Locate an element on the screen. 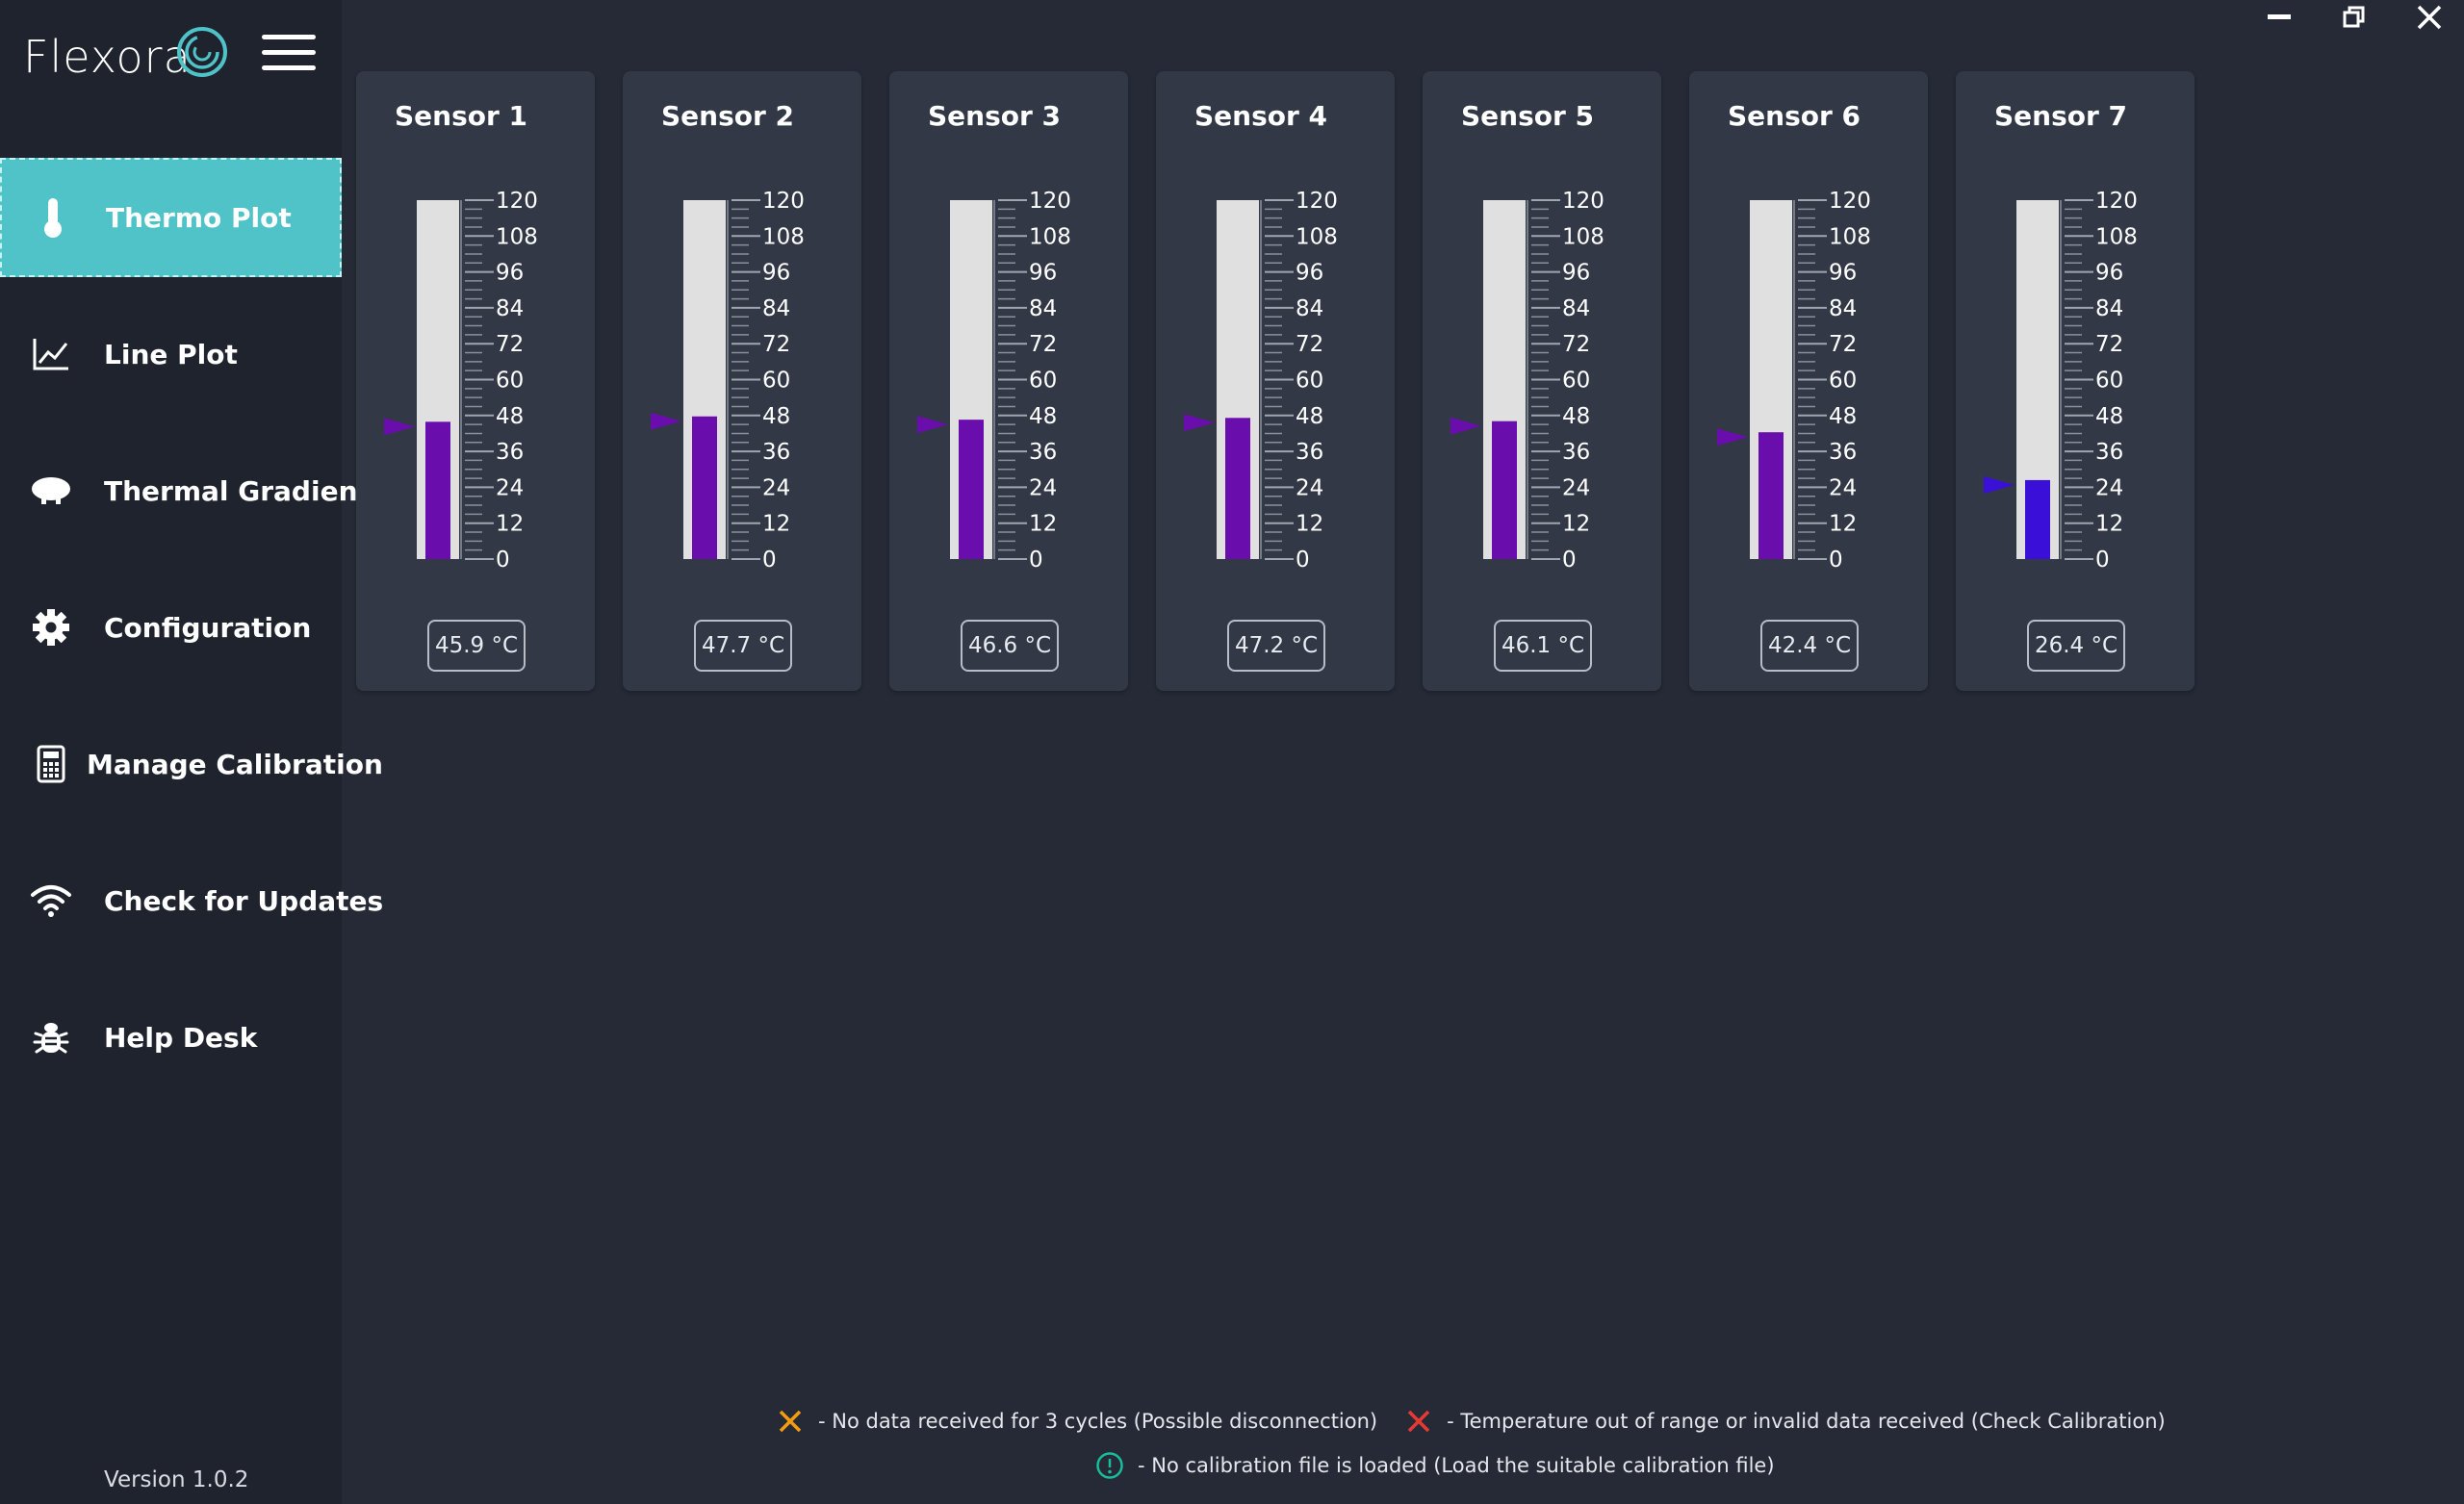  sensor-title: Sensor 3 is located at coordinates (995, 116).